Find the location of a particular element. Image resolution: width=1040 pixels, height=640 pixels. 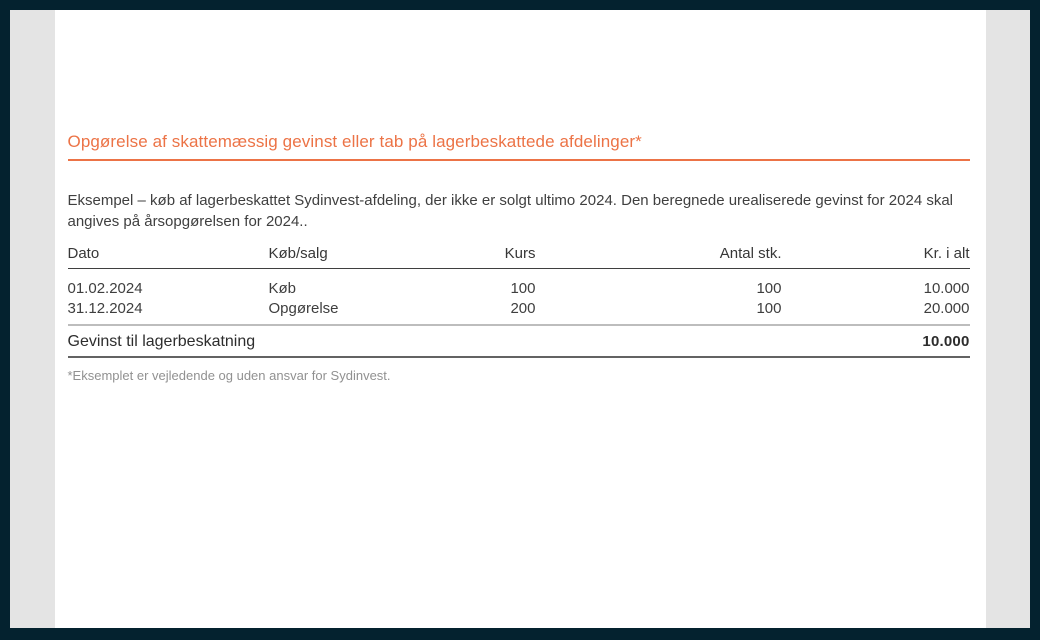

column-header-kr-i-alt: Kr. i alt is located at coordinates (946, 253).